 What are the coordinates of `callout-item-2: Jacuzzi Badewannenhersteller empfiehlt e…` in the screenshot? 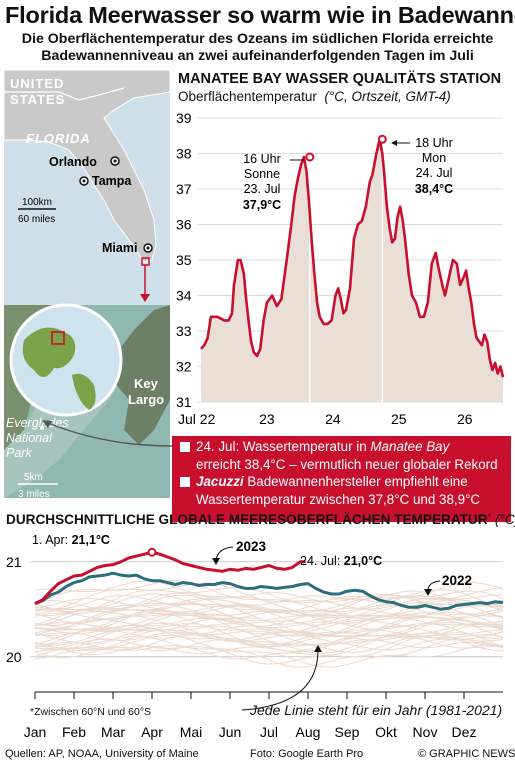 It's located at (344, 490).